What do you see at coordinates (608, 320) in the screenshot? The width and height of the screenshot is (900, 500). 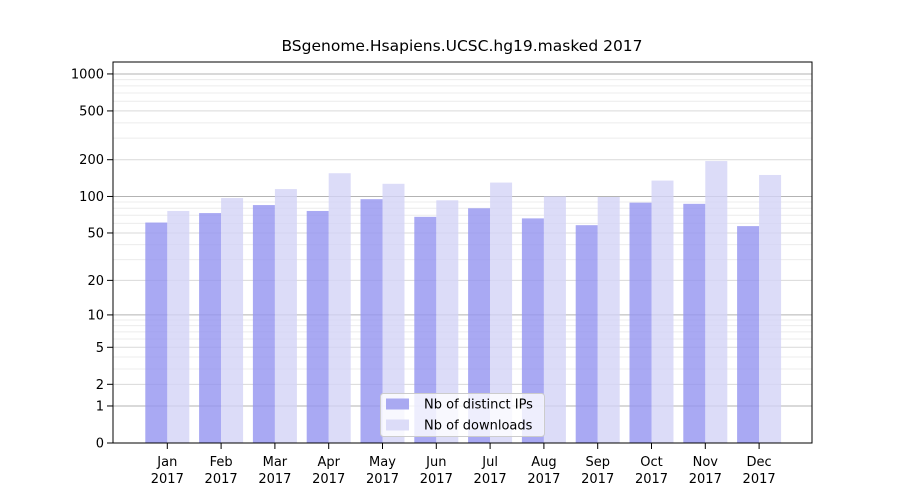 I see `bar-sep-downloads` at bounding box center [608, 320].